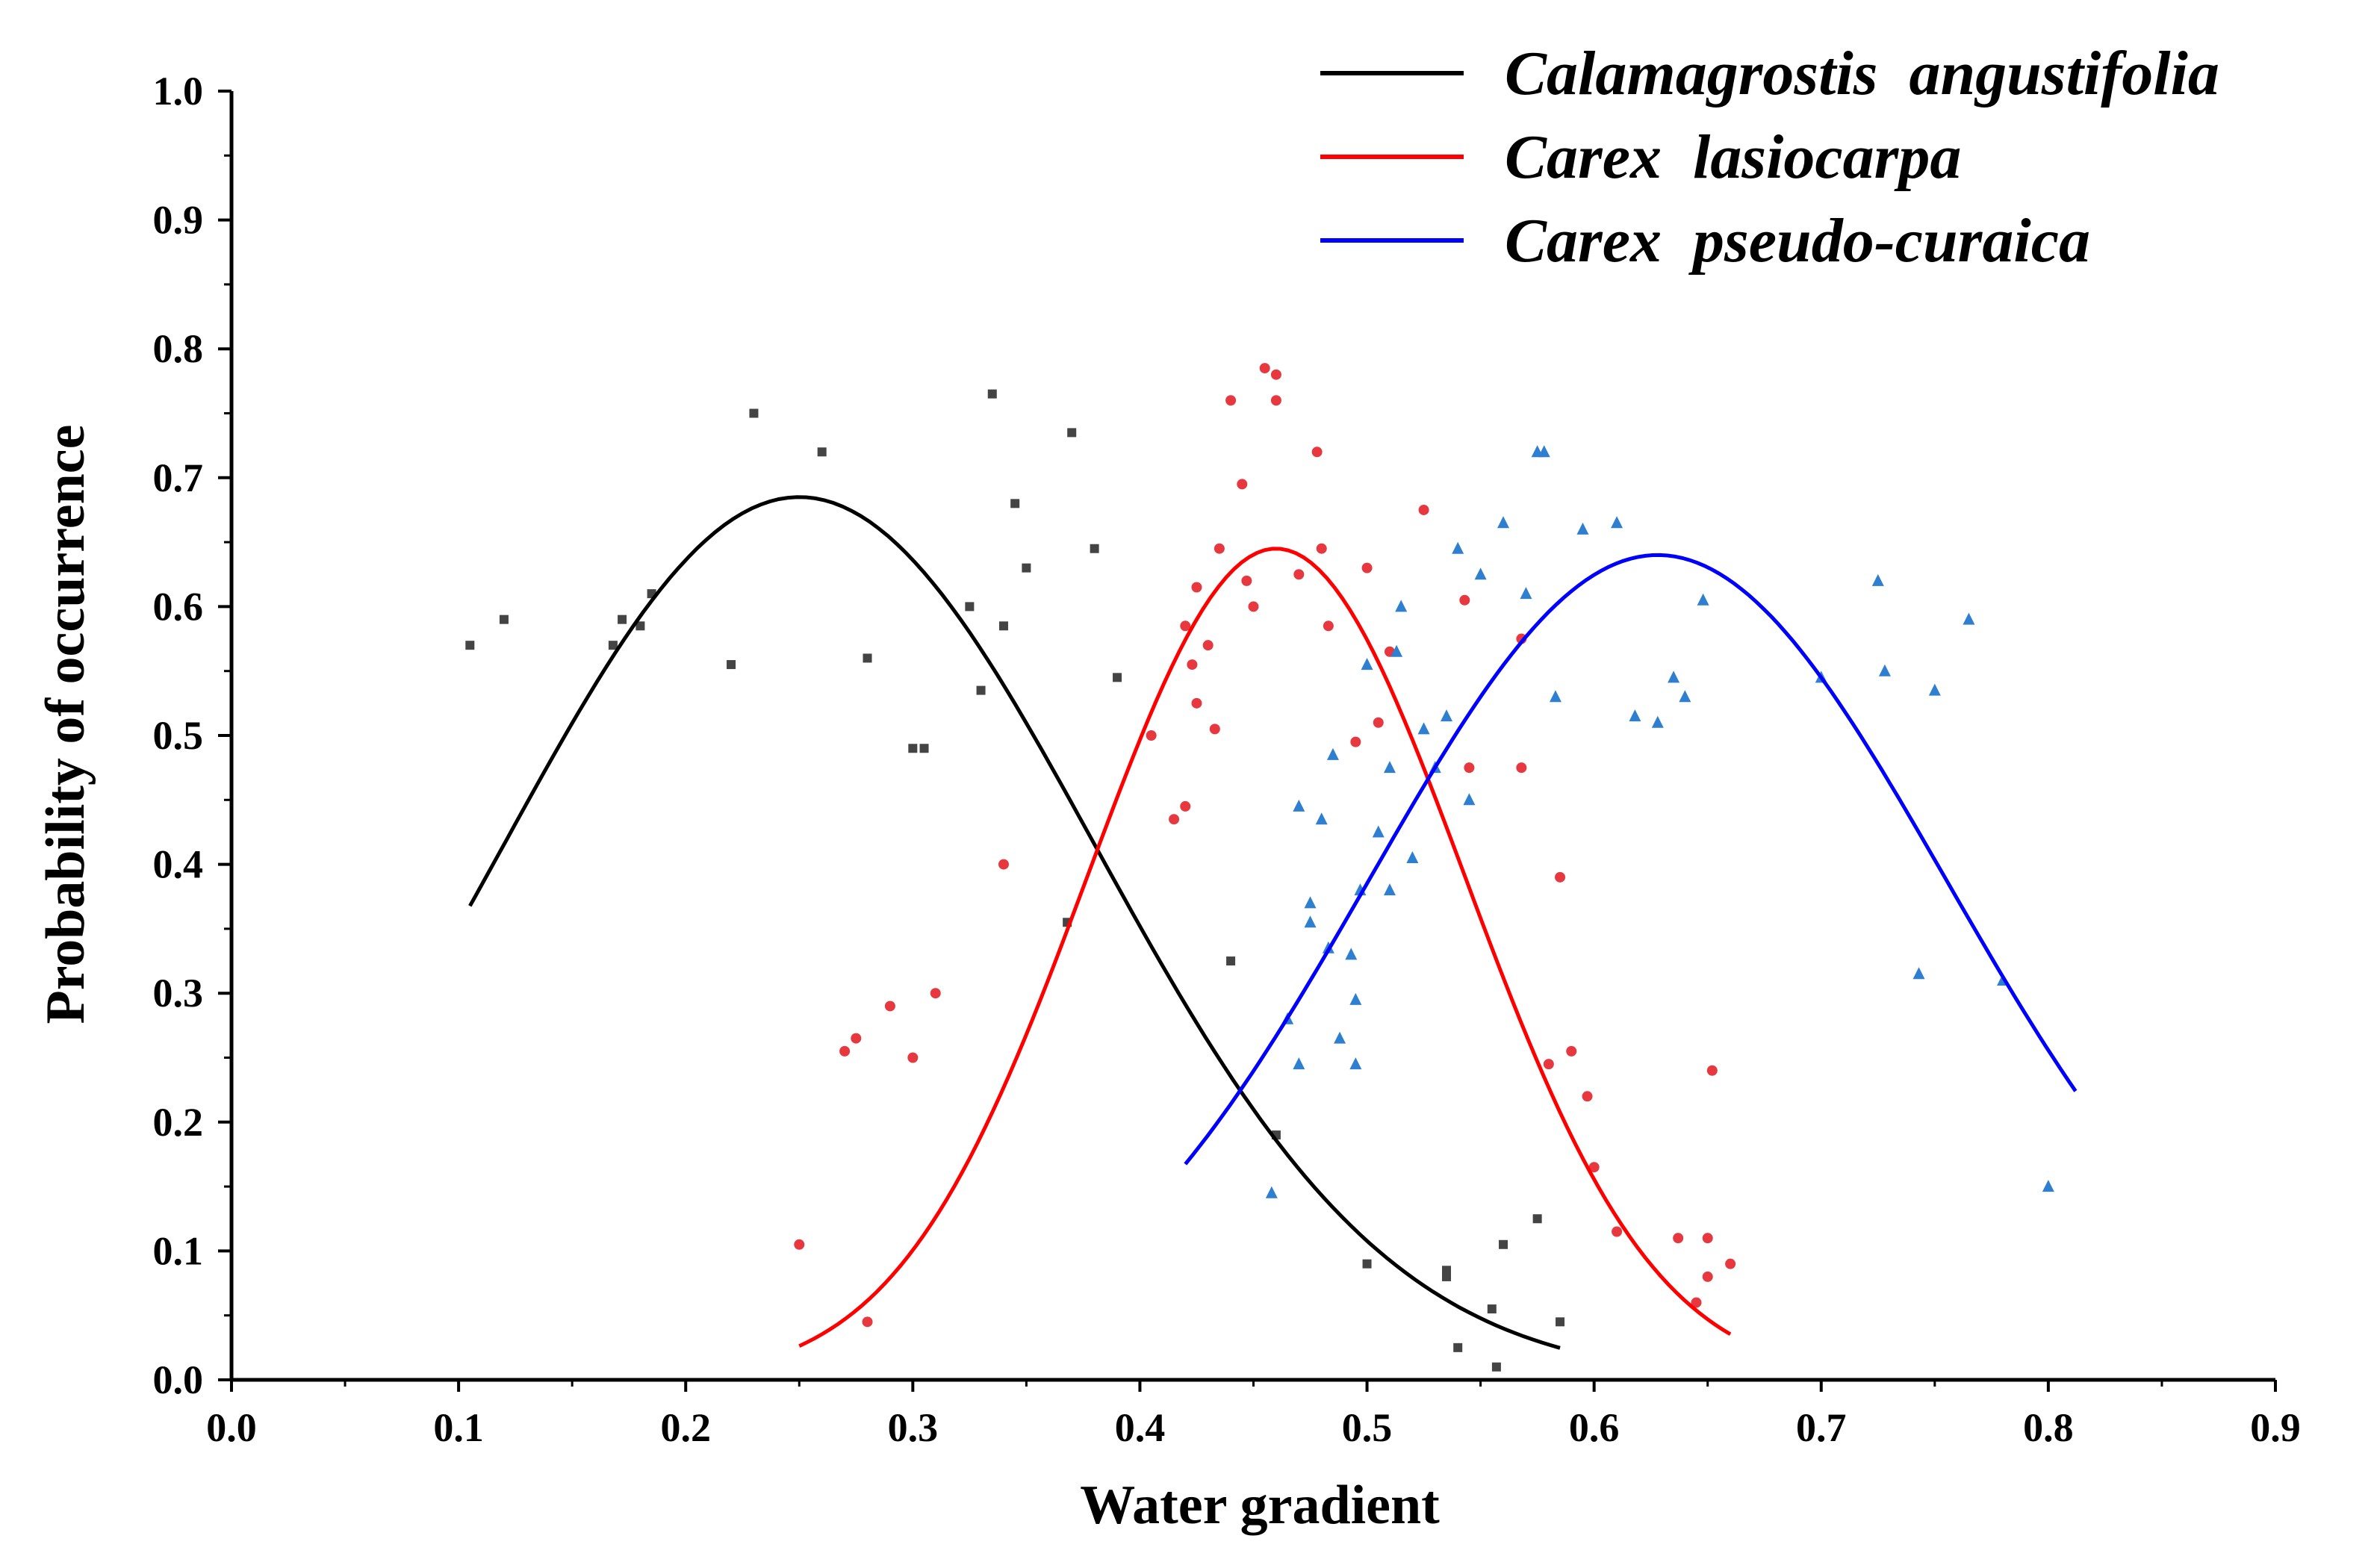 The height and width of the screenshot is (1568, 2371). Describe the element at coordinates (178, 1122) in the screenshot. I see `y-tick-label: 0.2` at that location.